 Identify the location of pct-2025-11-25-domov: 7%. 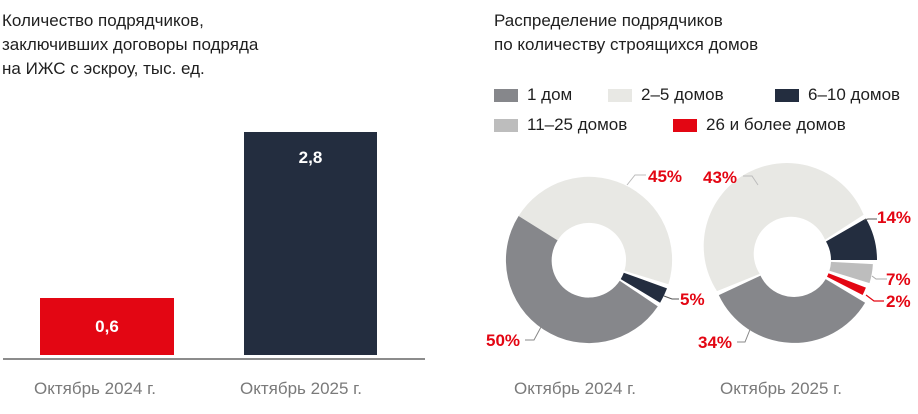
(898, 279).